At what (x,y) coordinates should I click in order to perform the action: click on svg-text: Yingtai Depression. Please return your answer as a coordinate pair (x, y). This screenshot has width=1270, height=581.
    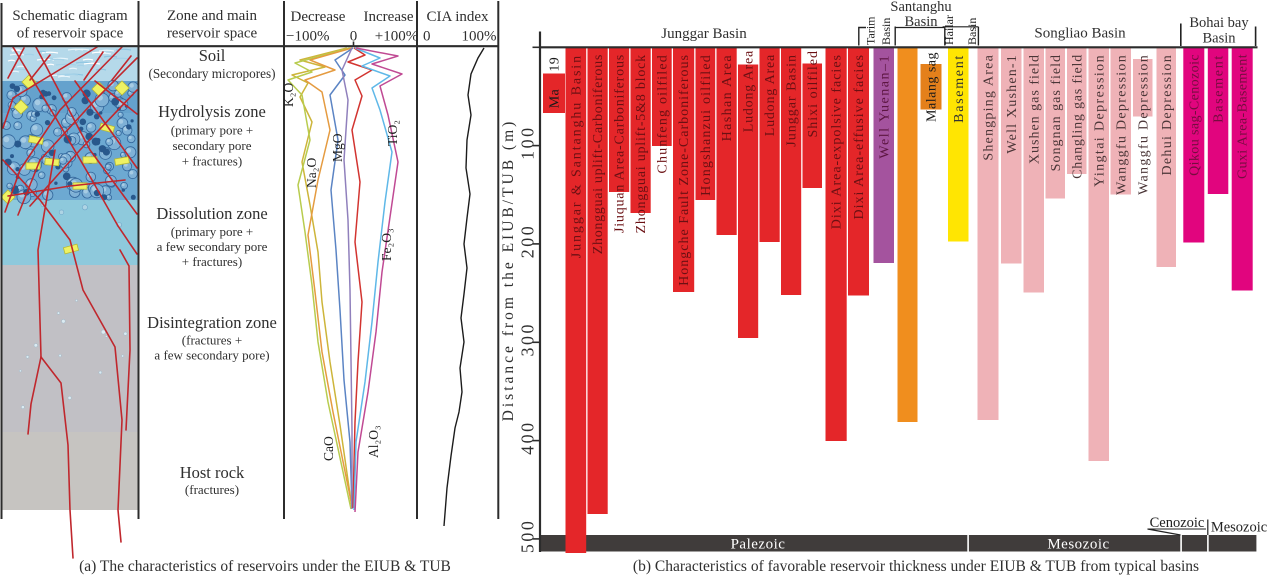
    Looking at the image, I should click on (1099, 120).